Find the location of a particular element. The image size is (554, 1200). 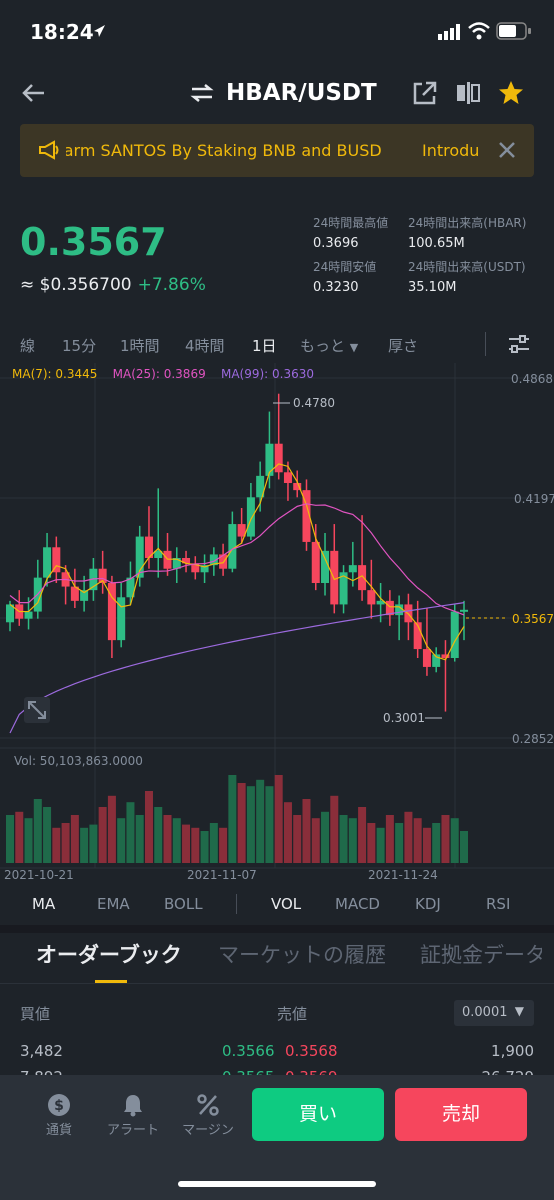

ind-boll: BOLL is located at coordinates (183, 904).